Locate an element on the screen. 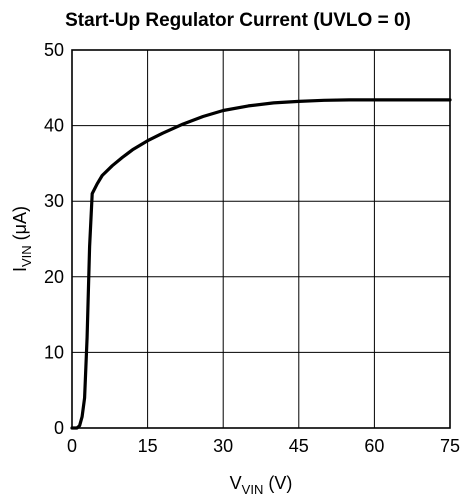 Image resolution: width=464 pixels, height=499 pixels. x-tick-label: 45 is located at coordinates (299, 446).